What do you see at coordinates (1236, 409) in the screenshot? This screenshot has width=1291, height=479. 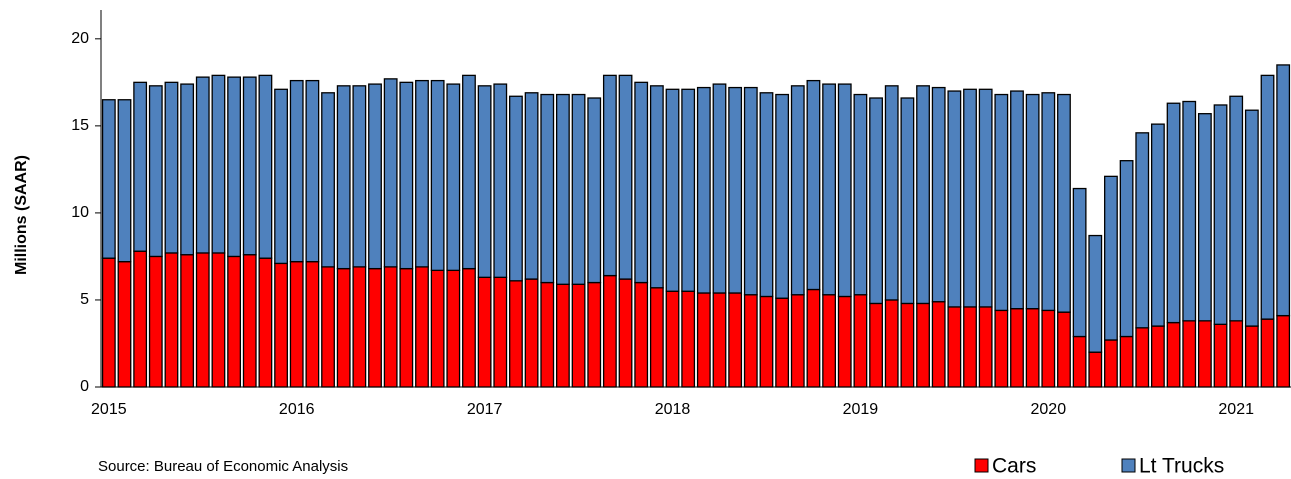 I see `x-tick-label: 2021` at bounding box center [1236, 409].